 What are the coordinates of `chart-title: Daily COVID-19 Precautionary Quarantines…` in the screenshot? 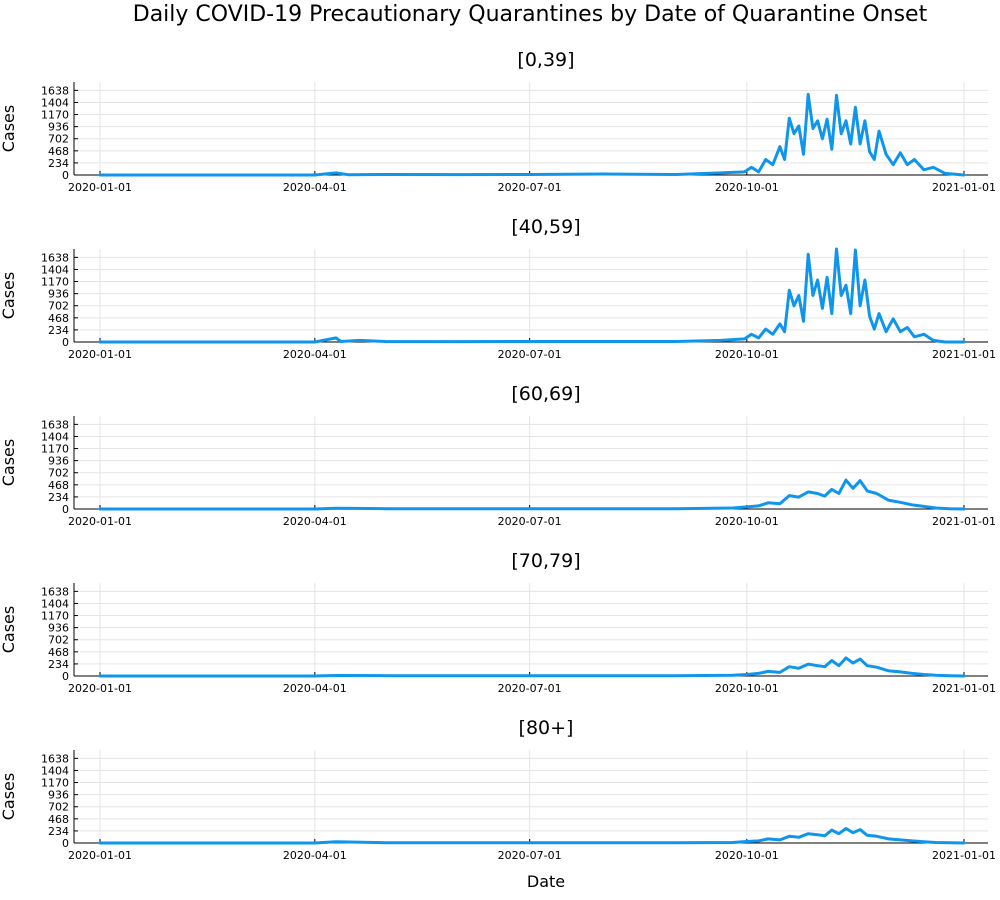 It's located at (530, 14).